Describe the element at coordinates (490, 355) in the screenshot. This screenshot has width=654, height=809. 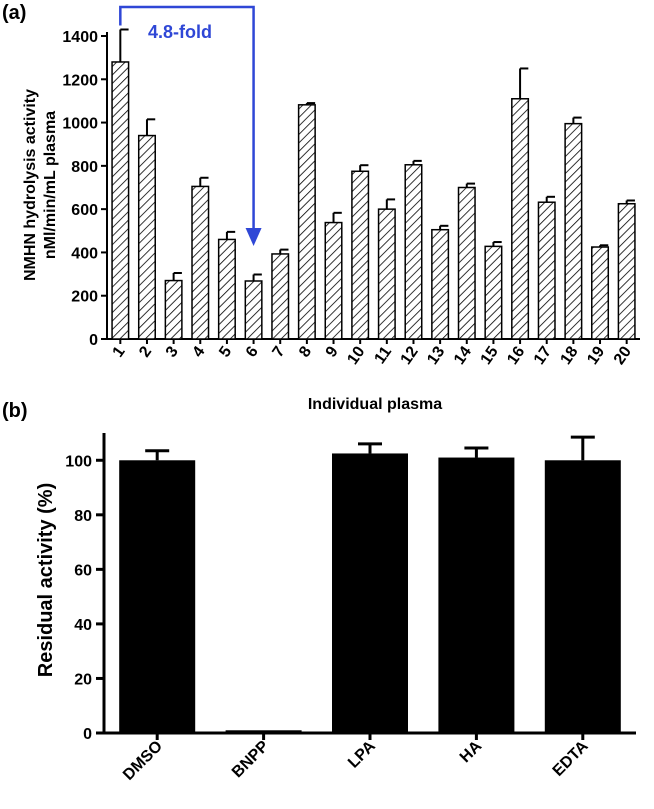
I see `panel-a-x-tick-label: 15` at that location.